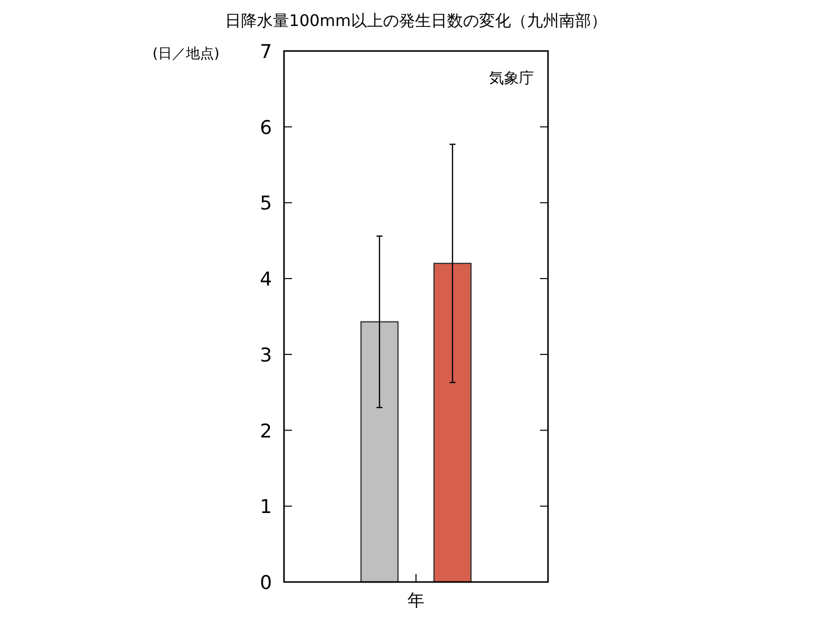  Describe the element at coordinates (186, 54) in the screenshot. I see `y-axis-title: (日／地点)` at that location.